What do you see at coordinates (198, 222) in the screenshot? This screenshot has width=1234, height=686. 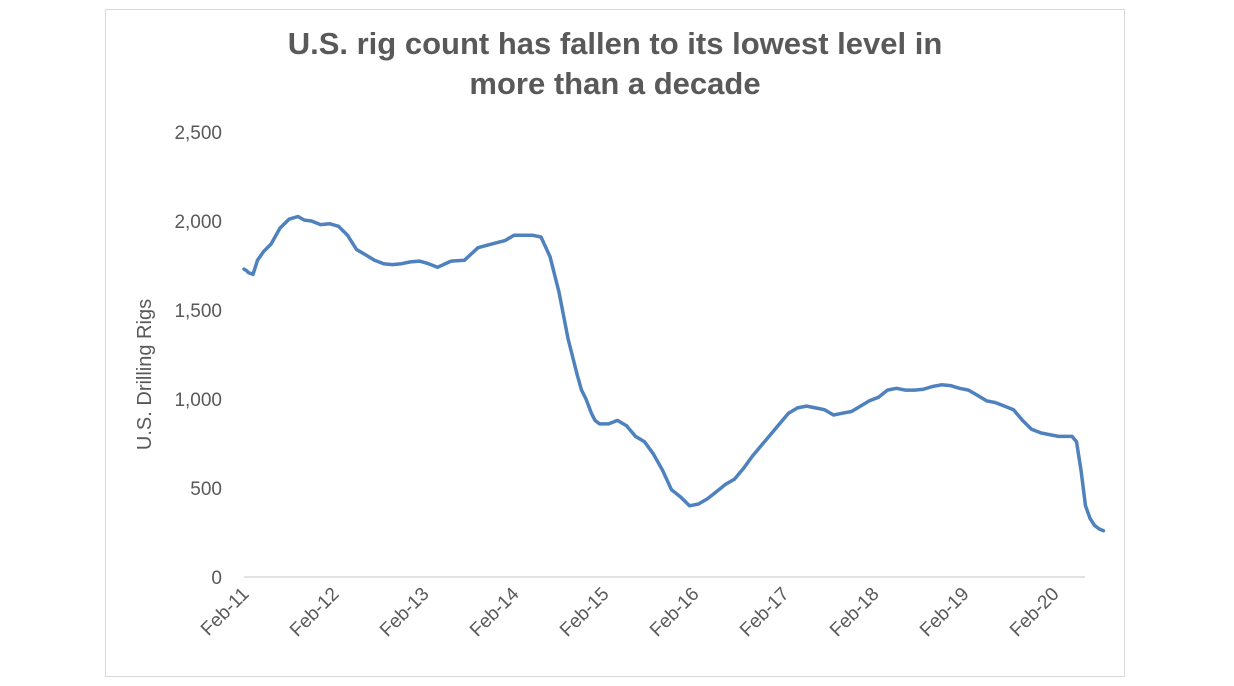 I see `y-tick-label: 2,000` at bounding box center [198, 222].